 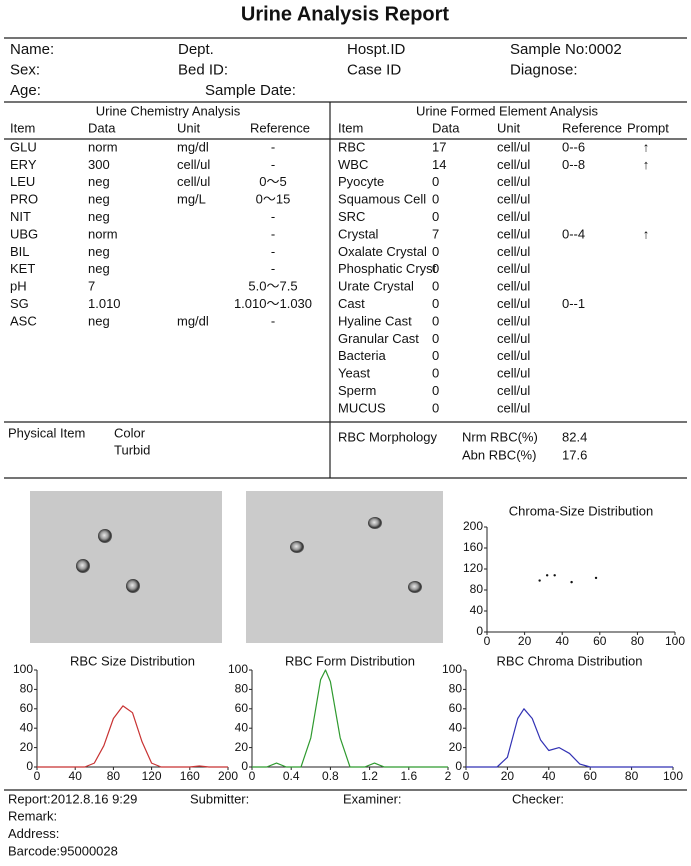 What do you see at coordinates (18, 286) in the screenshot?
I see `cell: pH` at bounding box center [18, 286].